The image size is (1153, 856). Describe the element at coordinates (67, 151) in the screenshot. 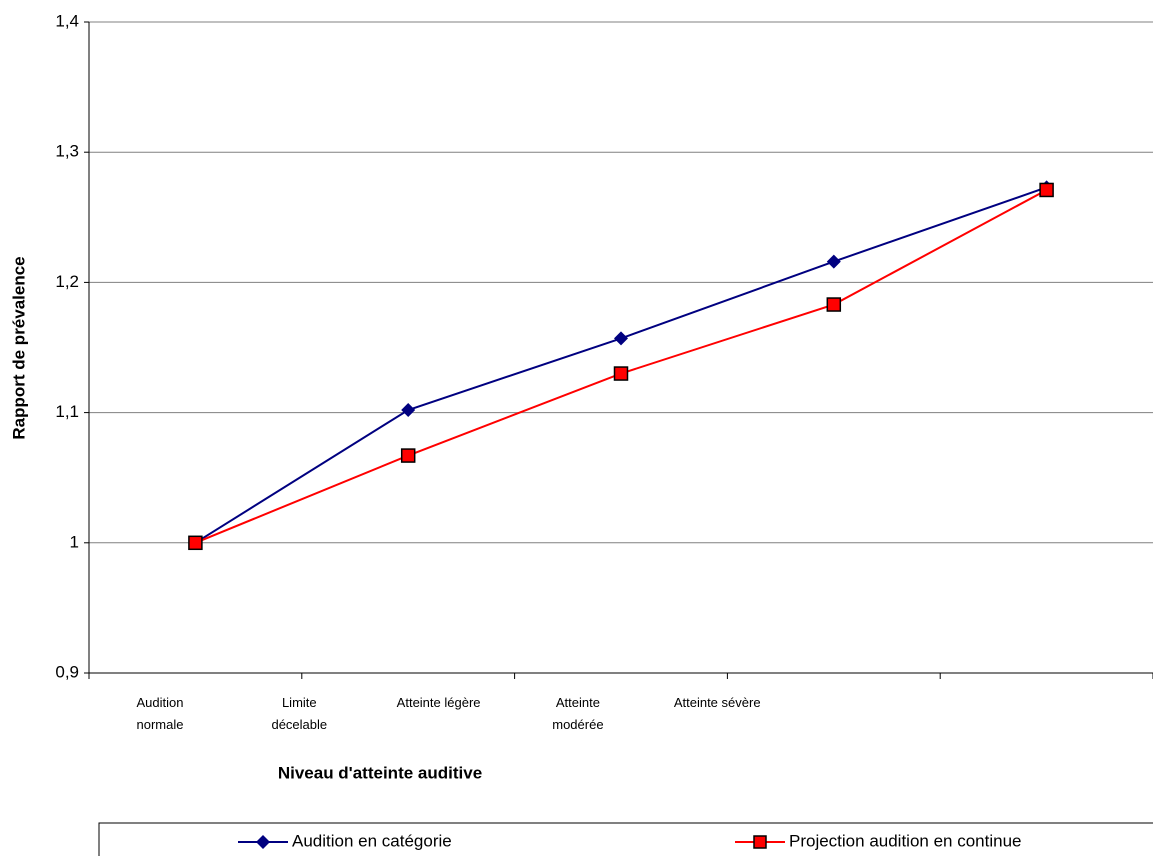

I see `y-tick-label: 1,3` at that location.